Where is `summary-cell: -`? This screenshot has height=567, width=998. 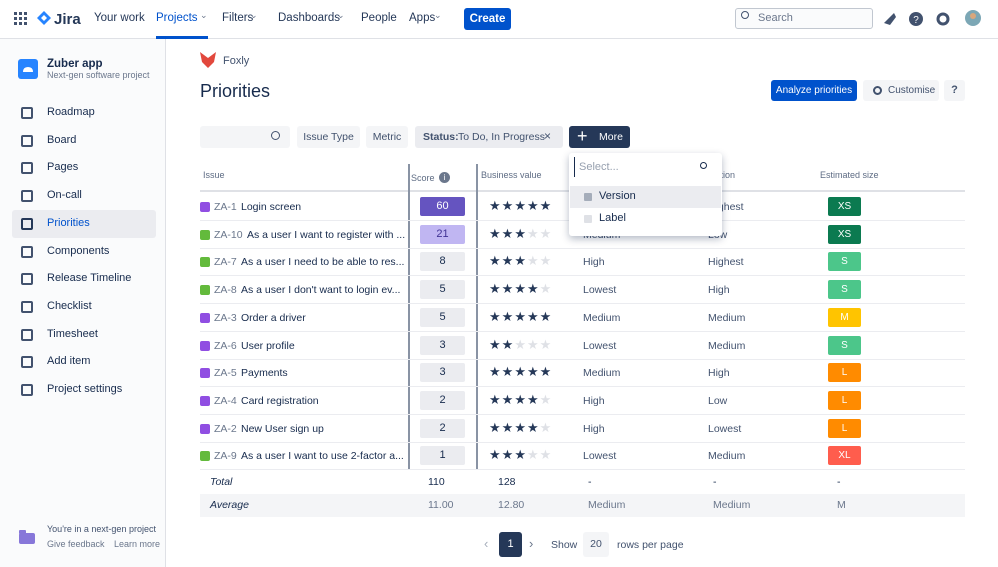 summary-cell: - is located at coordinates (590, 482).